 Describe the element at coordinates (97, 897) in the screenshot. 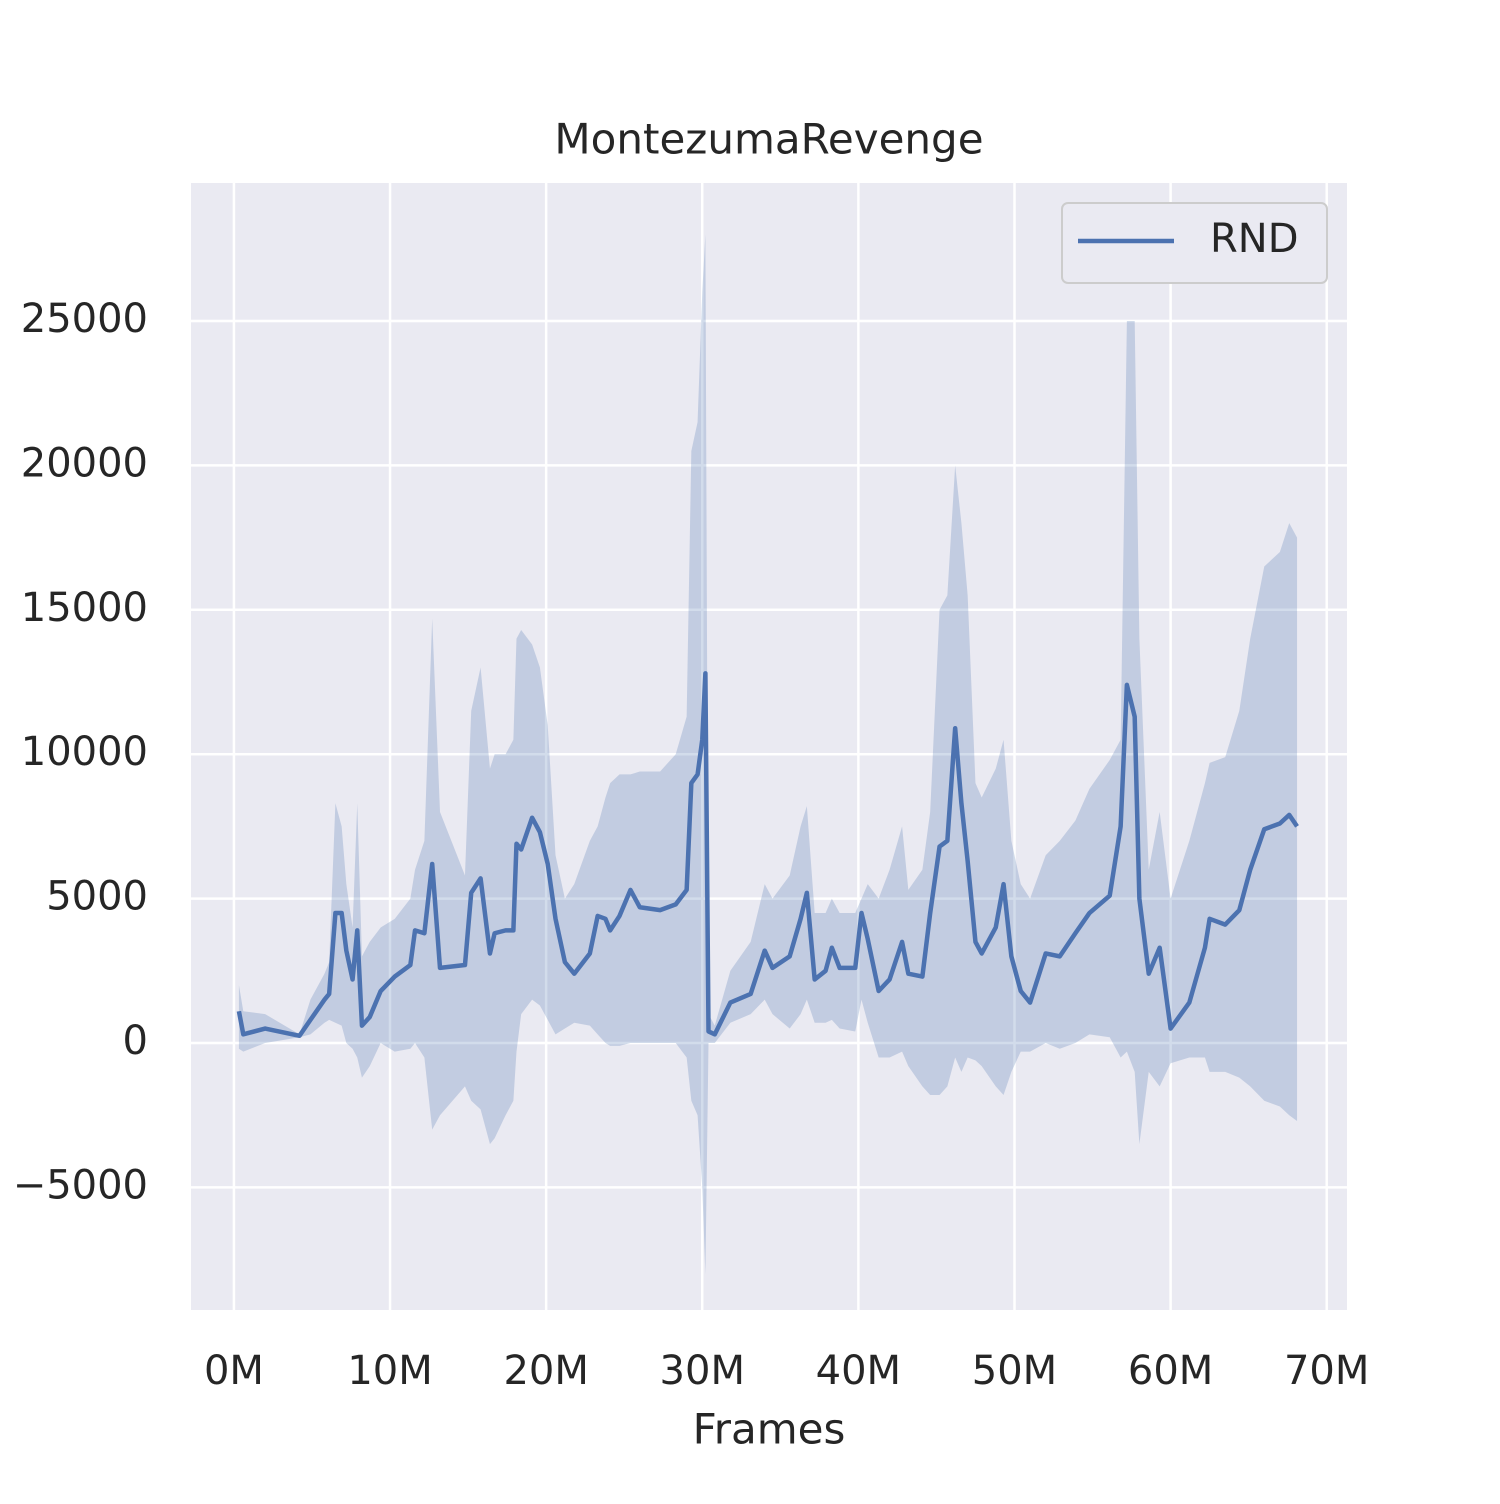

I see `y-tick-label: 5000` at that location.